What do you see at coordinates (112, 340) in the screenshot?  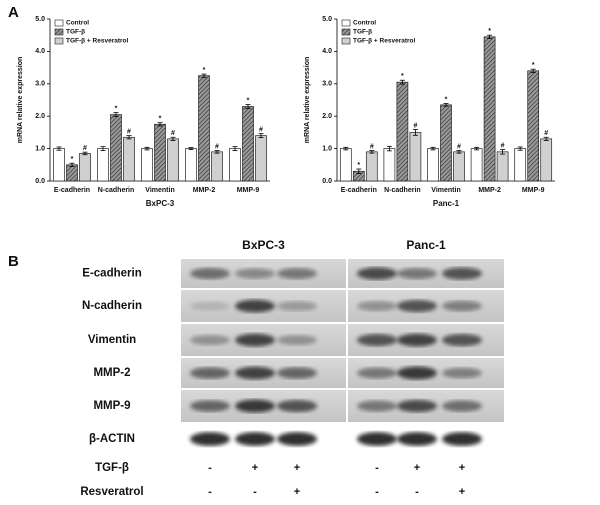 I see `blot-row-label: Vimentin` at bounding box center [112, 340].